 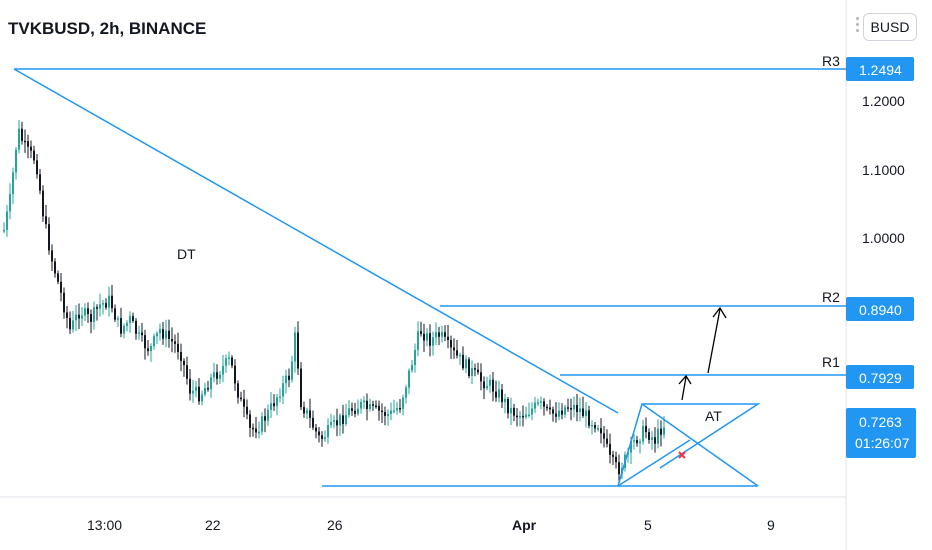 What do you see at coordinates (880, 69) in the screenshot?
I see `r3-price-tag: 1.2494` at bounding box center [880, 69].